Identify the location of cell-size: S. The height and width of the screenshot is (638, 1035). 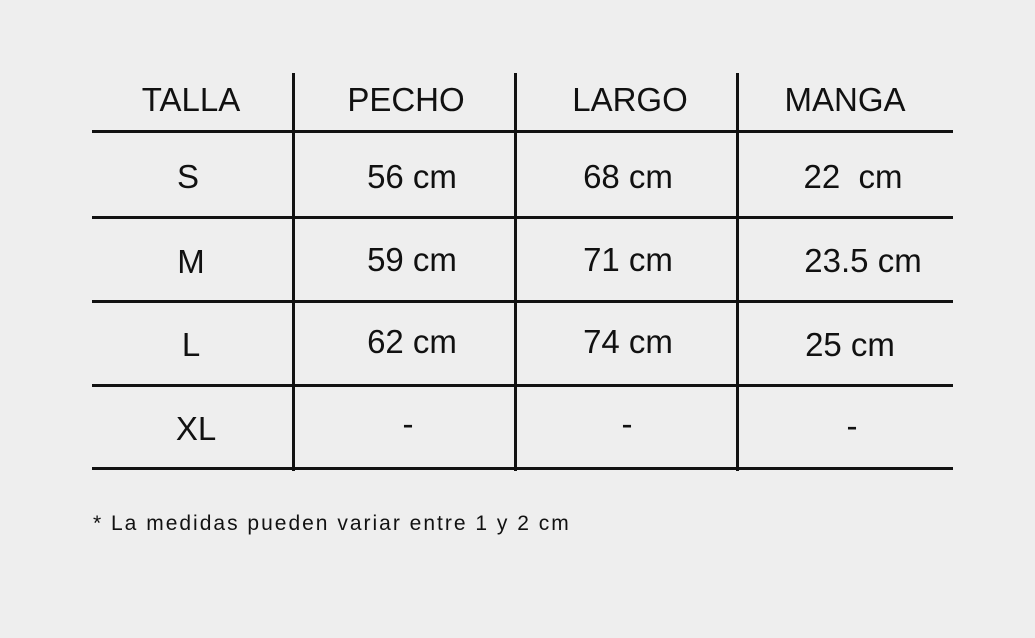
(188, 176).